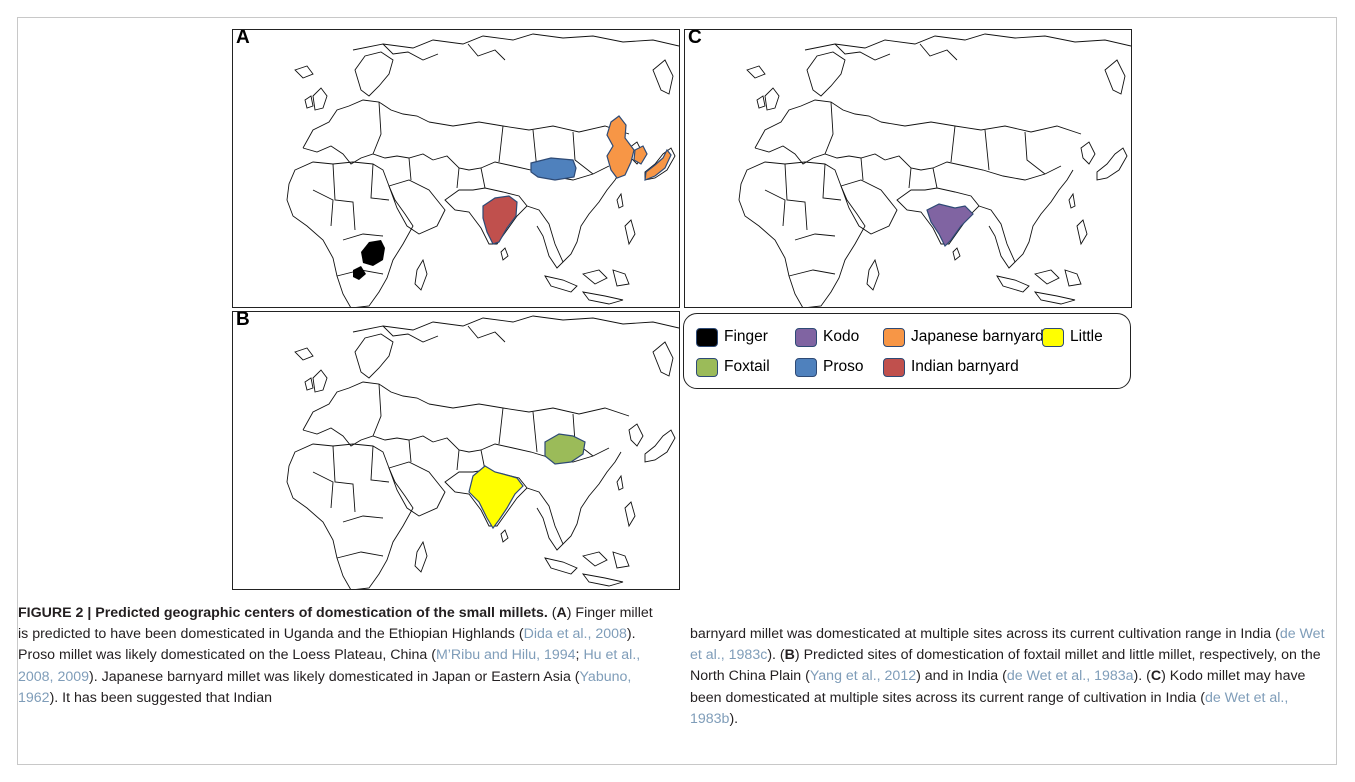 Image resolution: width=1355 pixels, height=782 pixels. Describe the element at coordinates (734, 718) in the screenshot. I see `caption-text: ).` at that location.